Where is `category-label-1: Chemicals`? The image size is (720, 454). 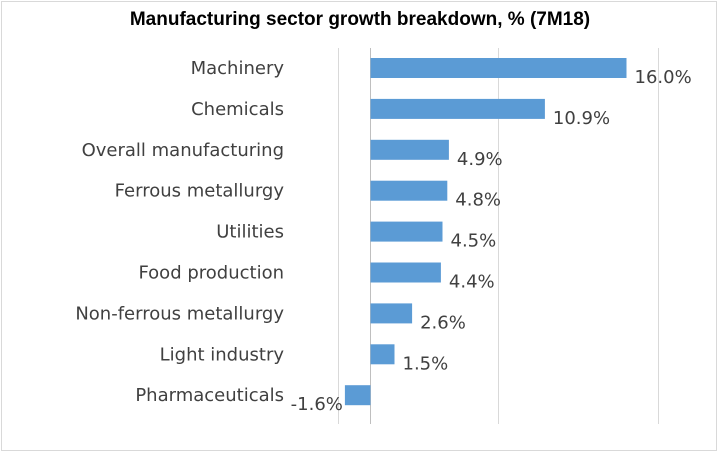
category-label-1: Chemicals is located at coordinates (237, 109).